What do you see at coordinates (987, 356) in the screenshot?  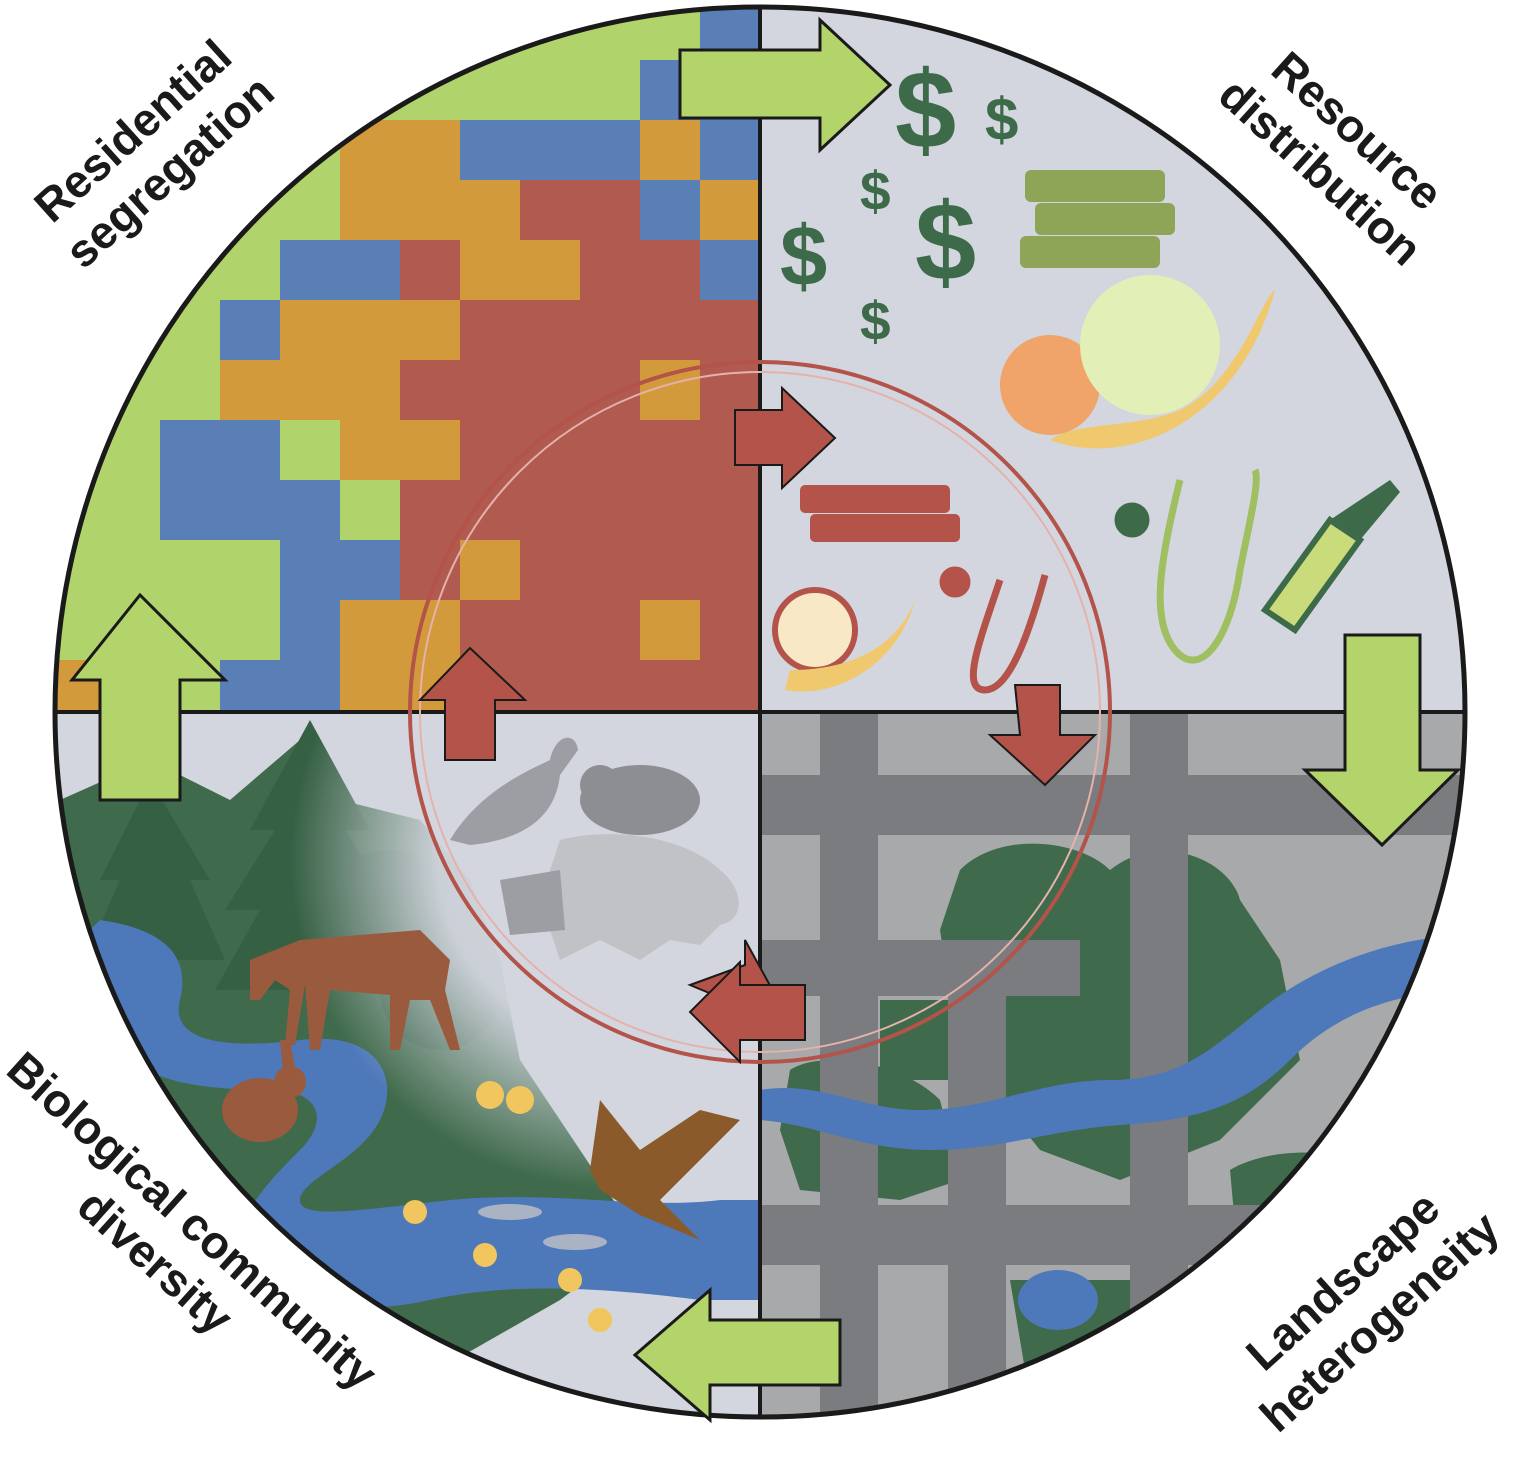 I see `books-icon` at bounding box center [987, 356].